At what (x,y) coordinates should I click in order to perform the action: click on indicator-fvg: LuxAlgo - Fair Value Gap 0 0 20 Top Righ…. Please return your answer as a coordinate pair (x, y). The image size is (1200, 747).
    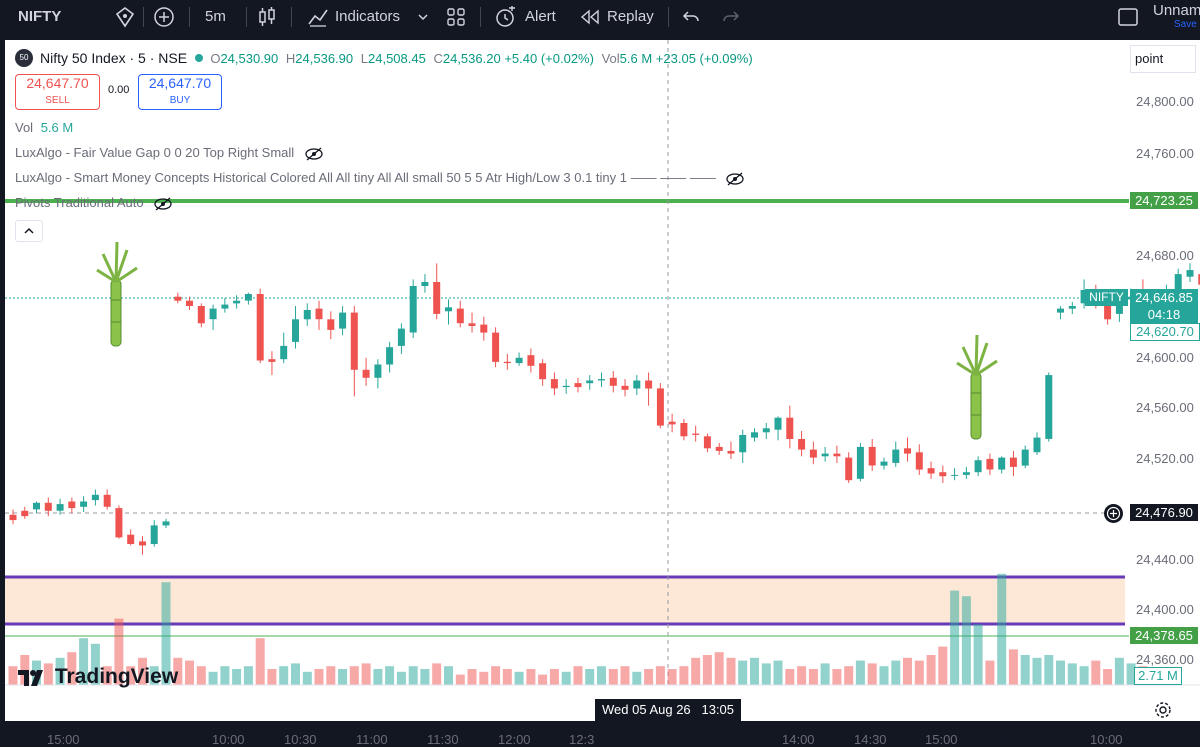
    Looking at the image, I should click on (169, 153).